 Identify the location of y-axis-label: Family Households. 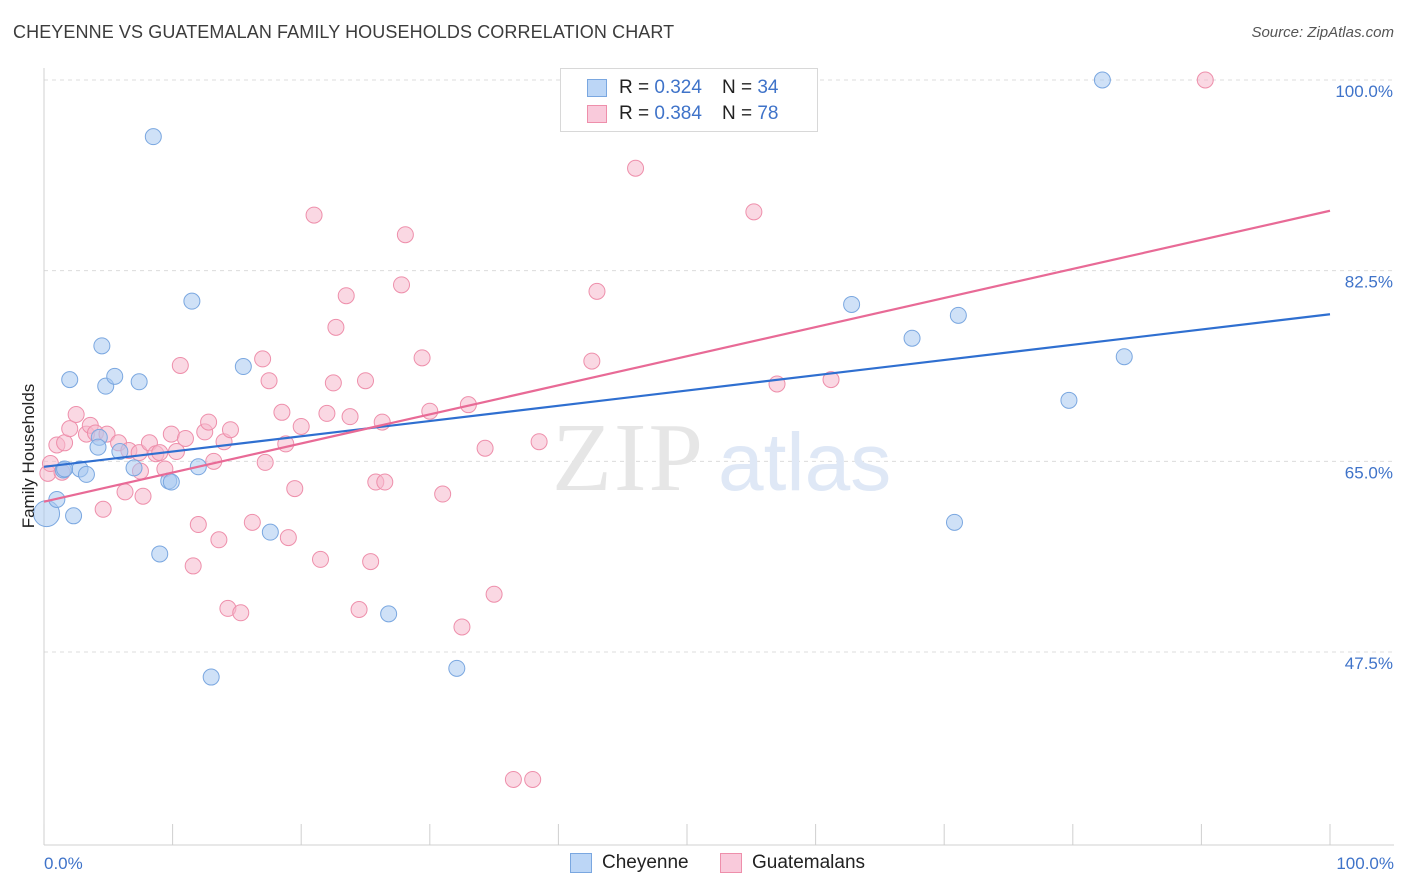
(28, 456).